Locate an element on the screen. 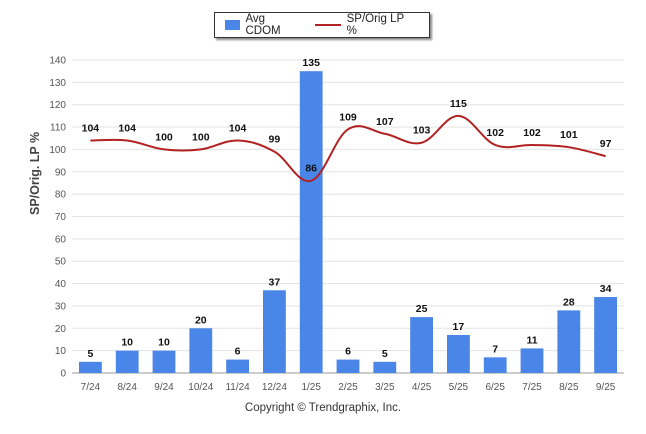  y-tick-label: 60 is located at coordinates (61, 239).